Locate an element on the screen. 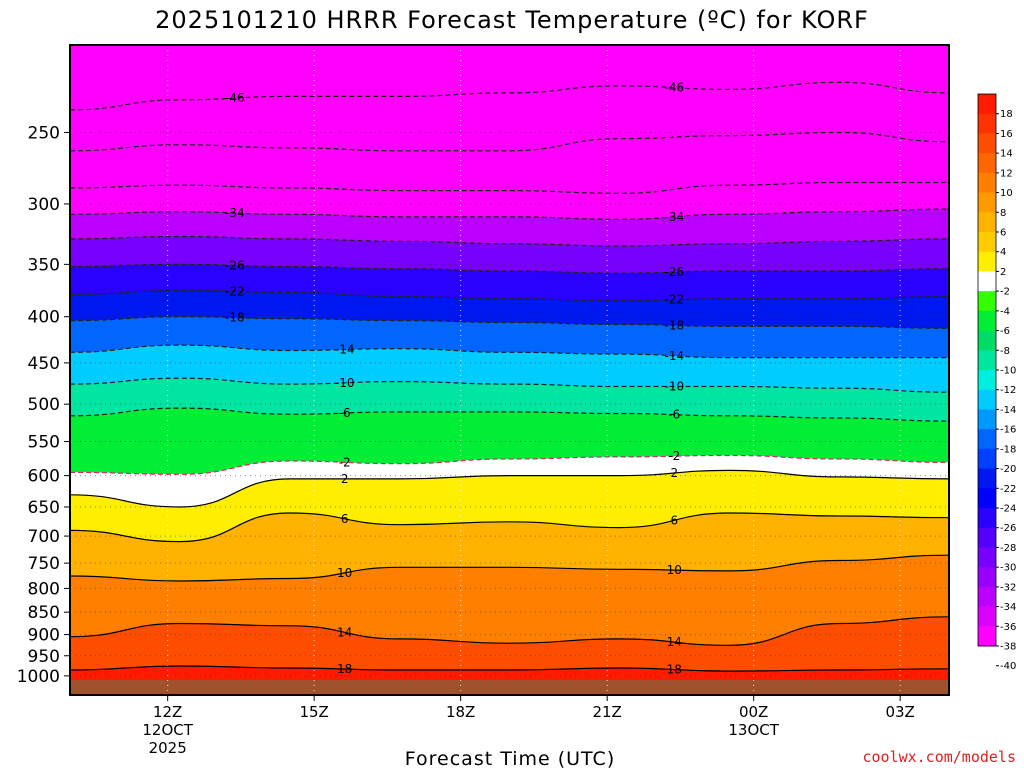  colorbar-label: -18 is located at coordinates (1008, 449).